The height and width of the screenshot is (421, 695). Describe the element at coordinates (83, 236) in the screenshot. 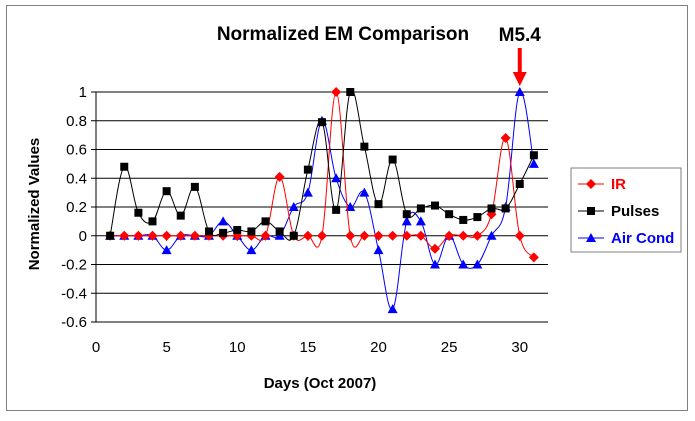

I see `y-tick-label: 0` at that location.